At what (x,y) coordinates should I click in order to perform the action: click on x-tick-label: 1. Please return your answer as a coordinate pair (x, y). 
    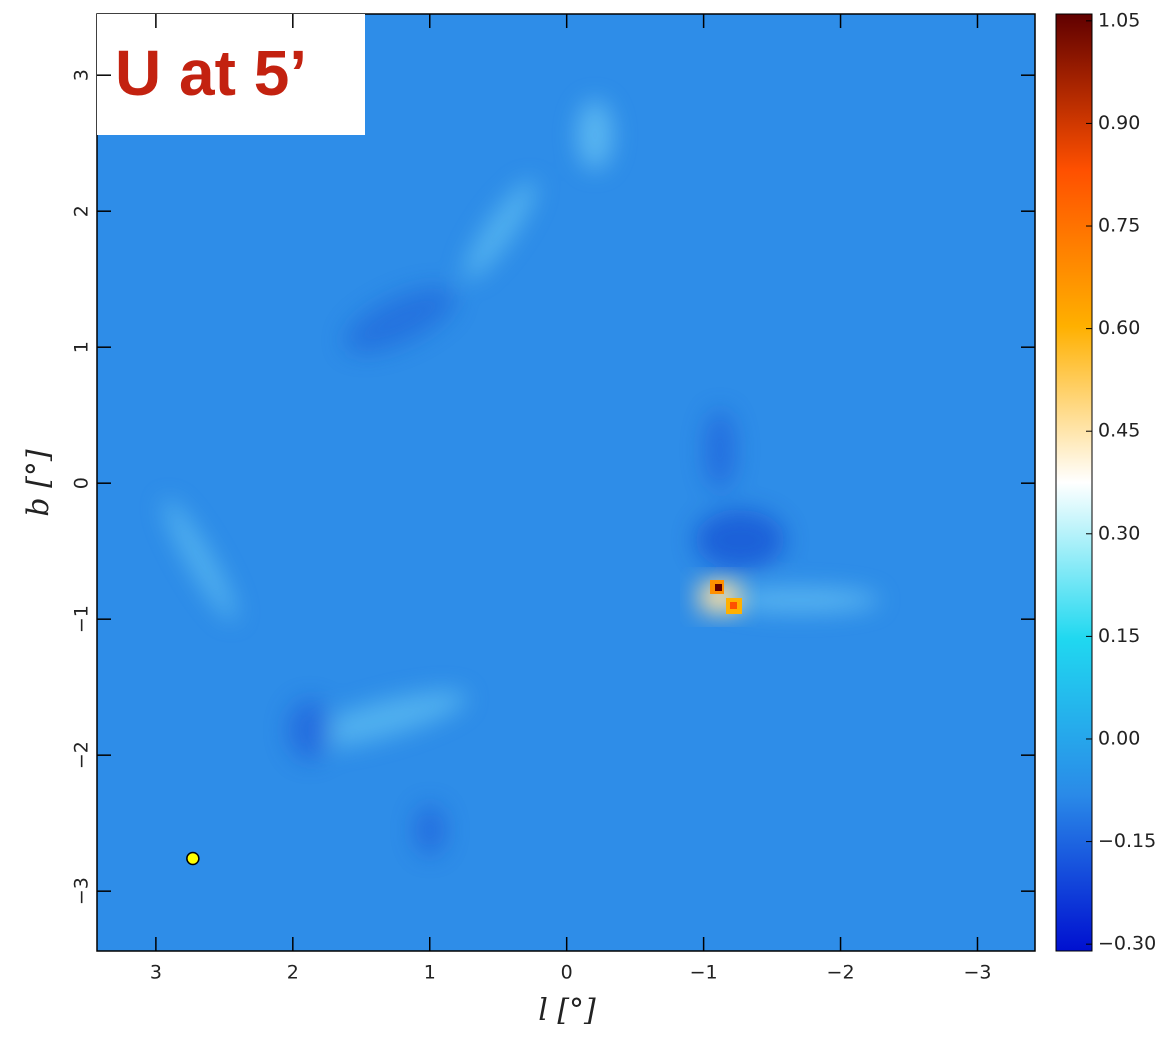
    Looking at the image, I should click on (430, 973).